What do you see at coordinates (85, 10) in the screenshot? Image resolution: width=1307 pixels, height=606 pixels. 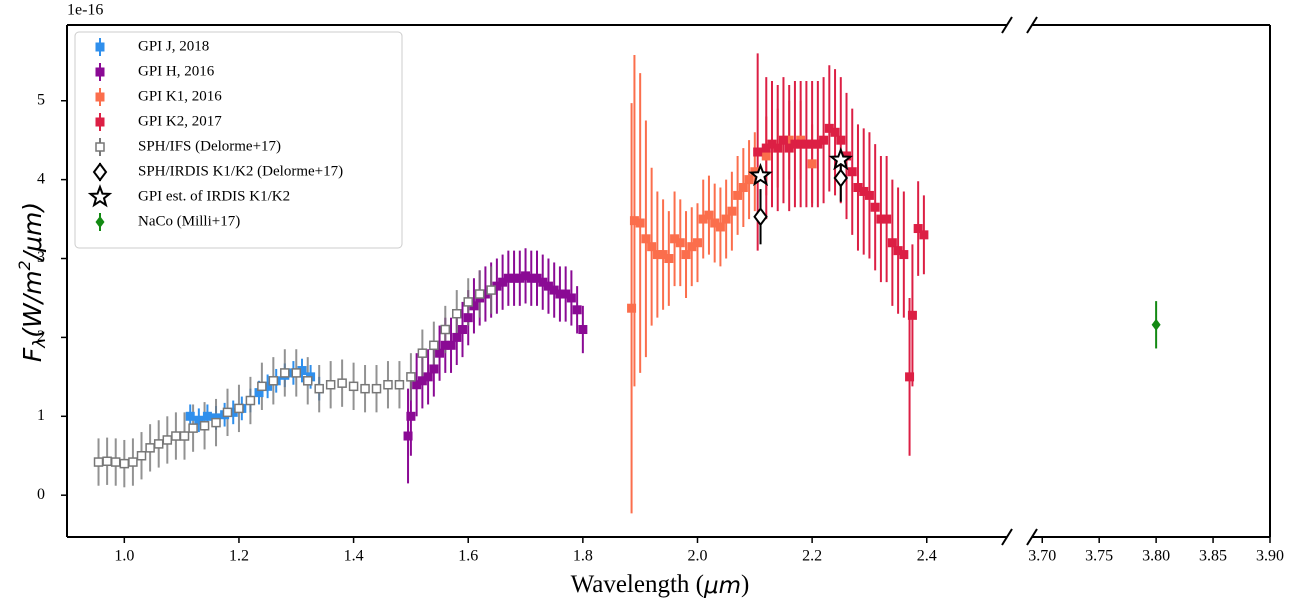 I see `offset-text: 1e-16` at bounding box center [85, 10].